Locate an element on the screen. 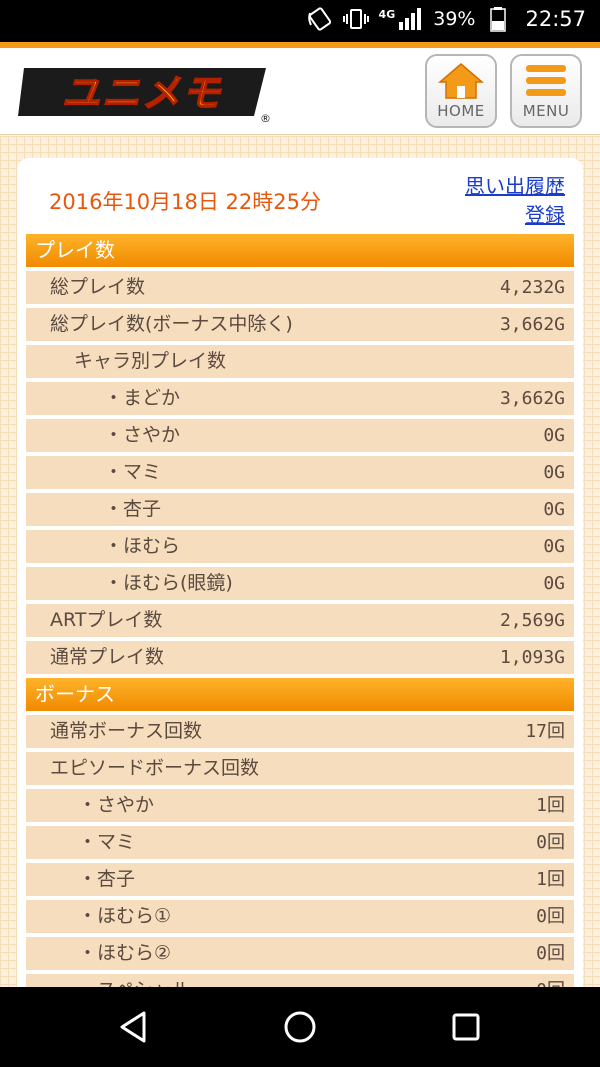  signal-icon is located at coordinates (410, 19).